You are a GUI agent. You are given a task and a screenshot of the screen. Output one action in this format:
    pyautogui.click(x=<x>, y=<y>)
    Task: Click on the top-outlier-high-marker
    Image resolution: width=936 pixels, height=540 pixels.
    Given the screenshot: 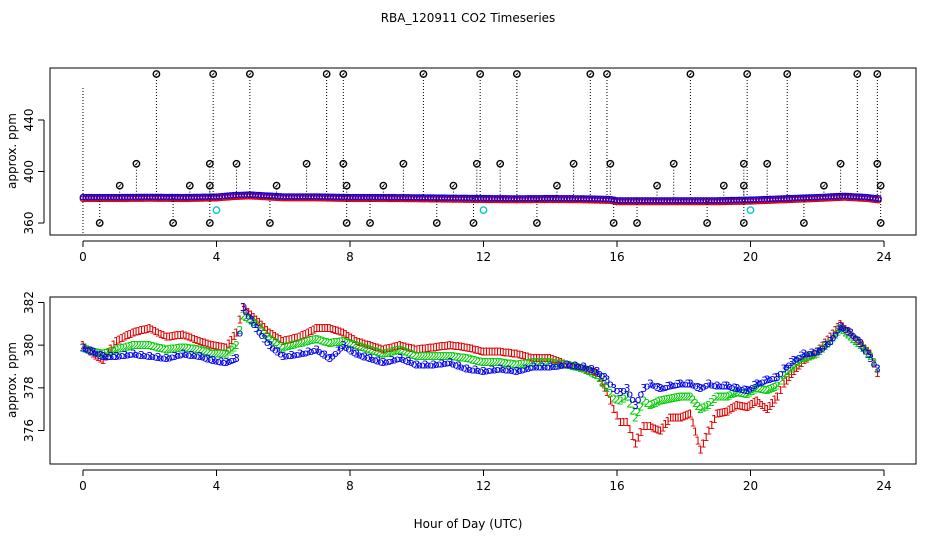 What is the action you would take?
    pyautogui.click(x=423, y=74)
    